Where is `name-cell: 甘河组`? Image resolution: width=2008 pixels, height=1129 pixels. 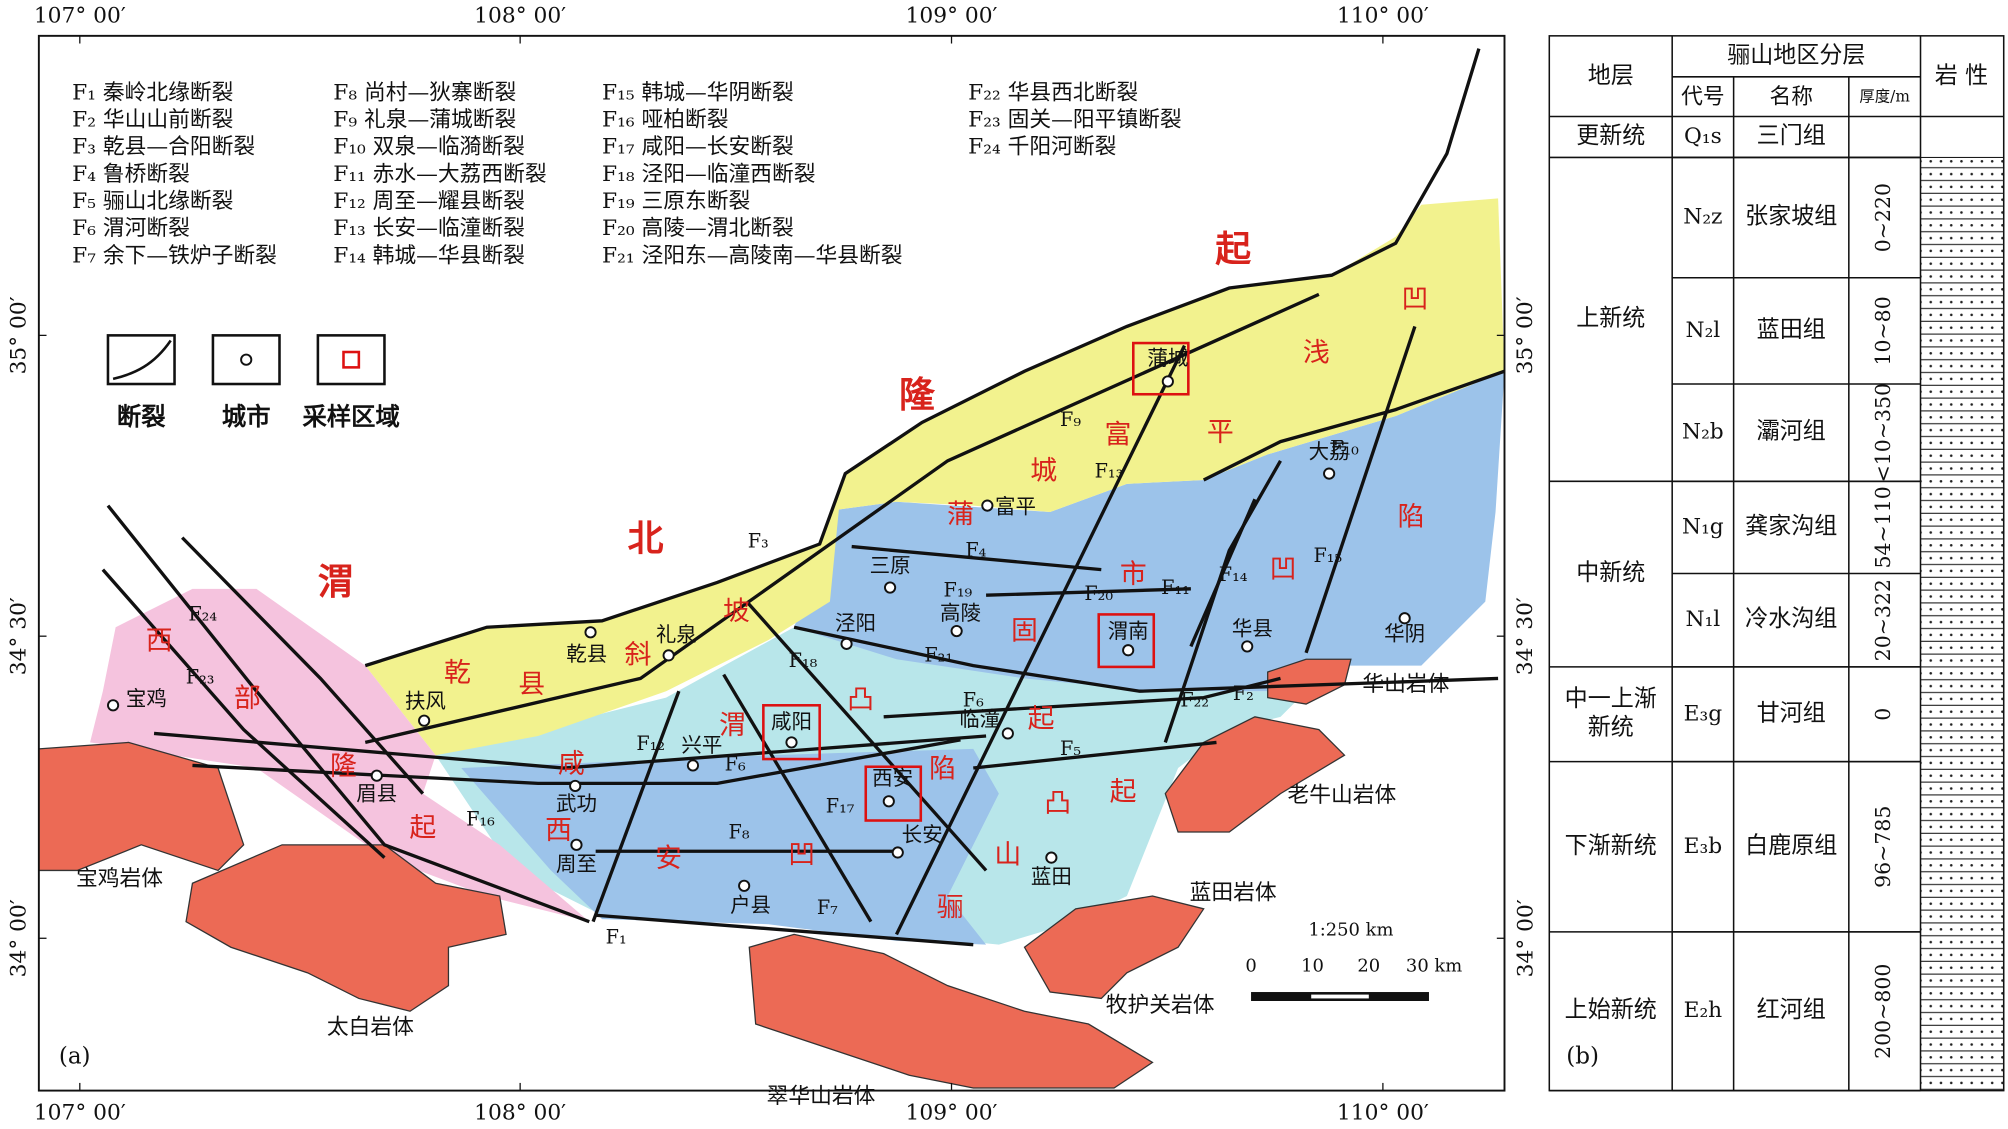 name-cell: 甘河组 is located at coordinates (1791, 713).